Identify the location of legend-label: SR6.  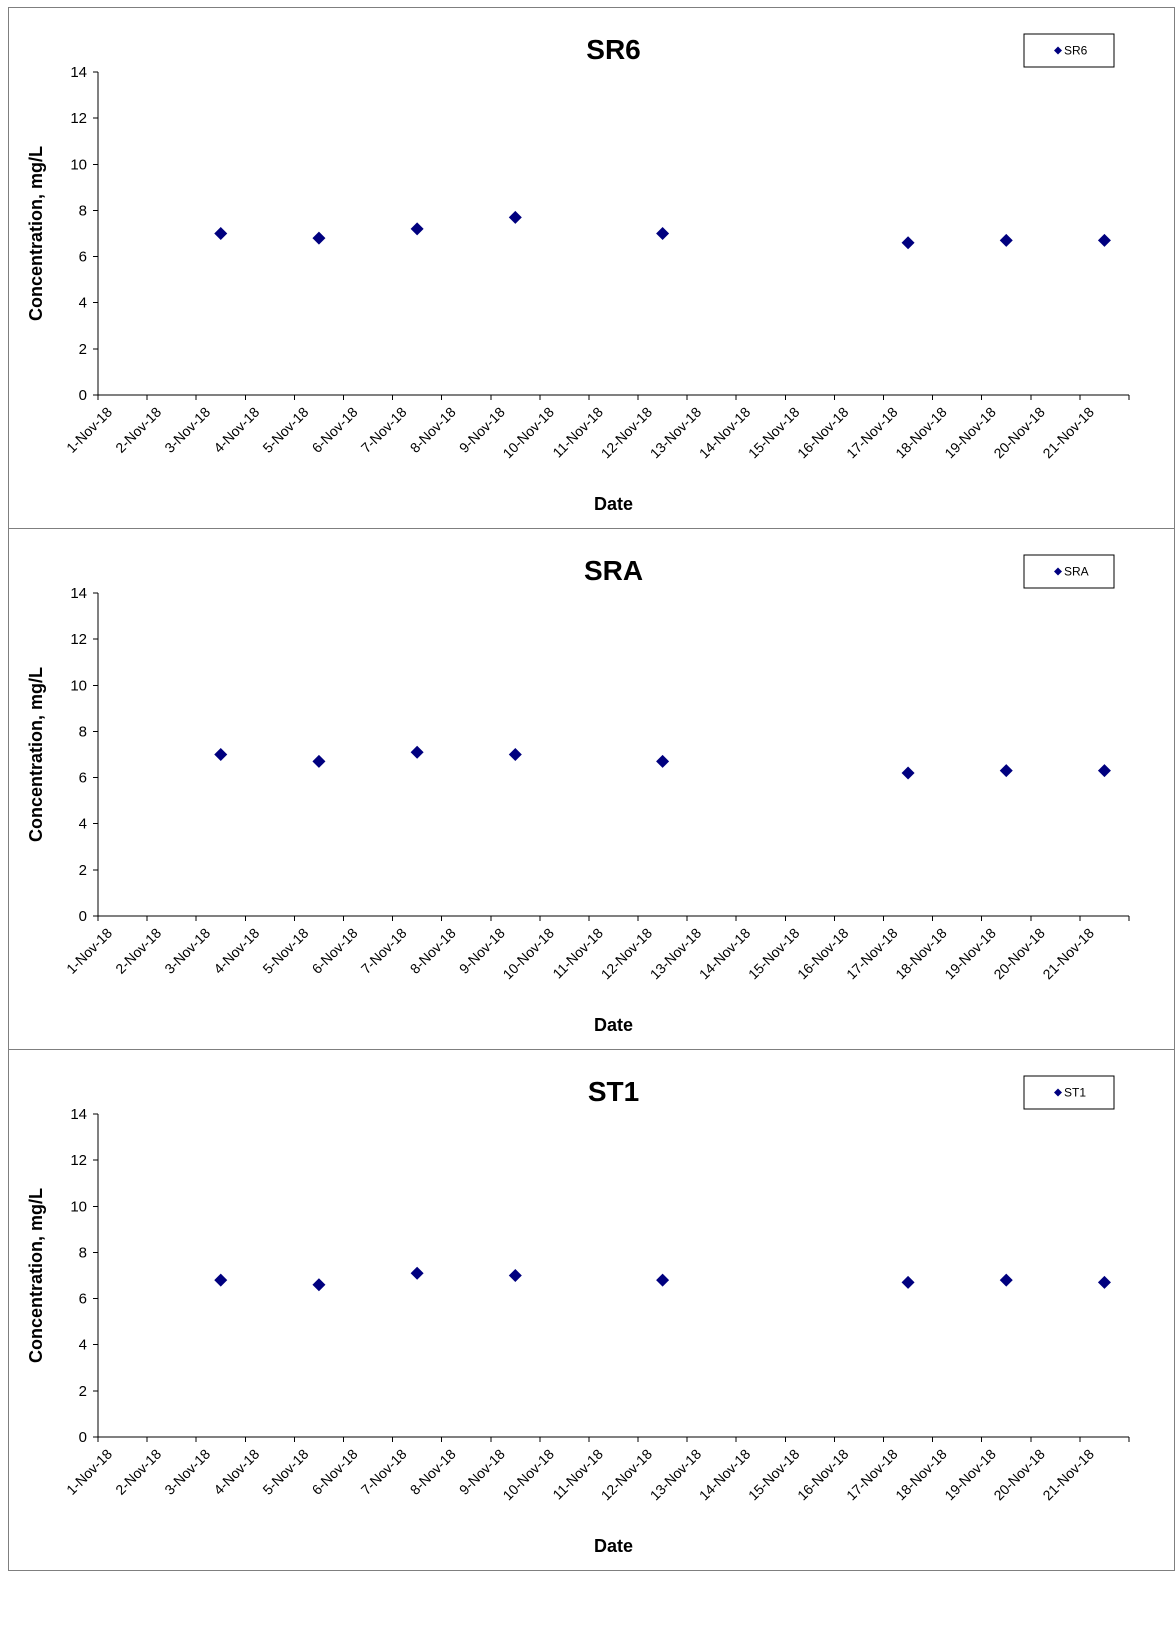
(1076, 51).